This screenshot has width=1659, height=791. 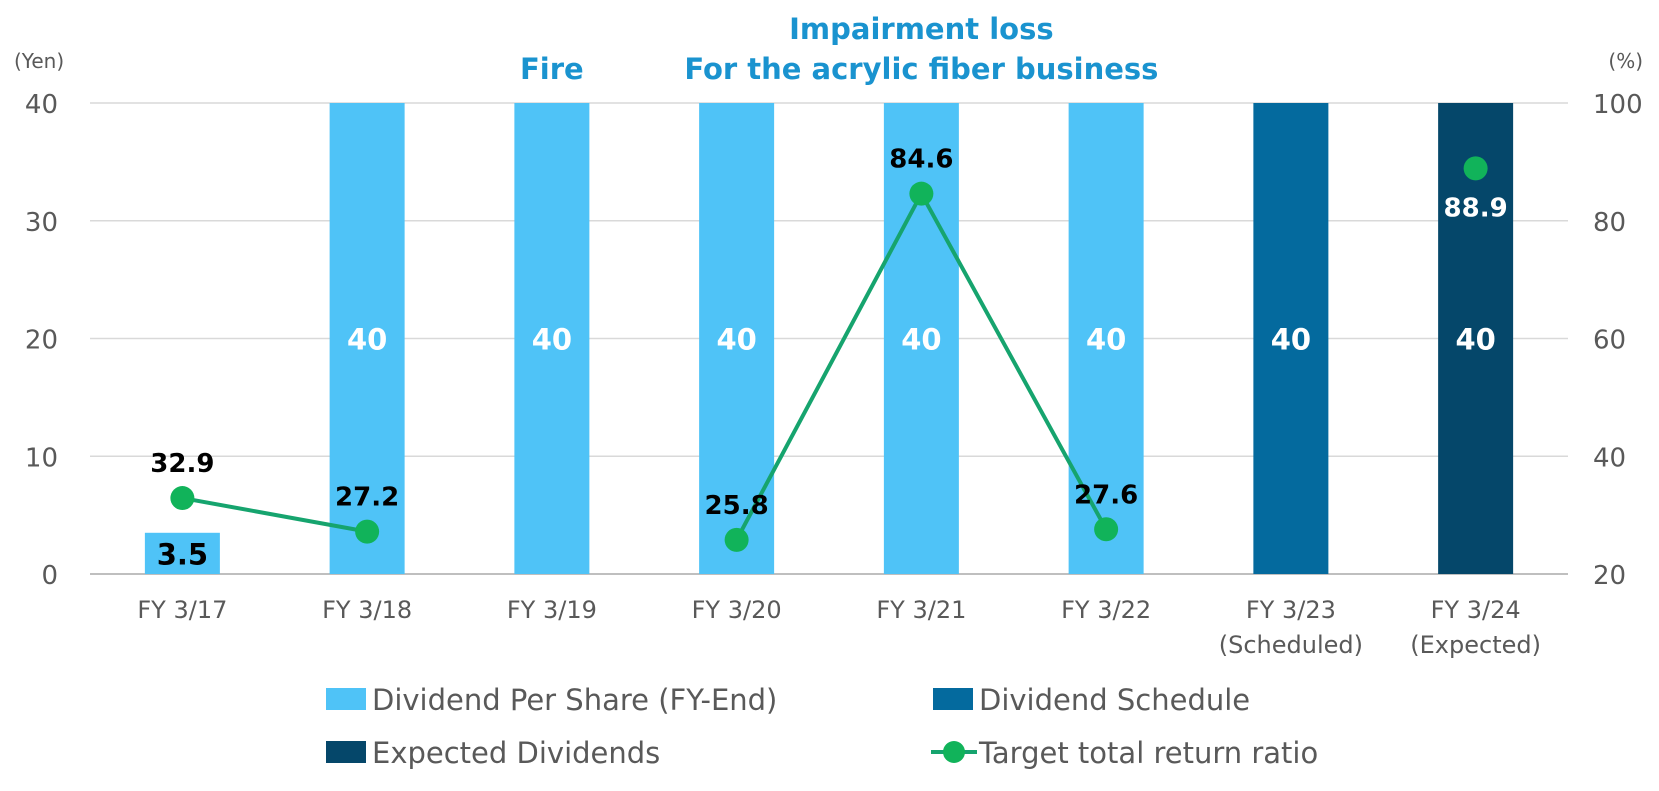 What do you see at coordinates (921, 29) in the screenshot?
I see `annotation-text: Impairment loss` at bounding box center [921, 29].